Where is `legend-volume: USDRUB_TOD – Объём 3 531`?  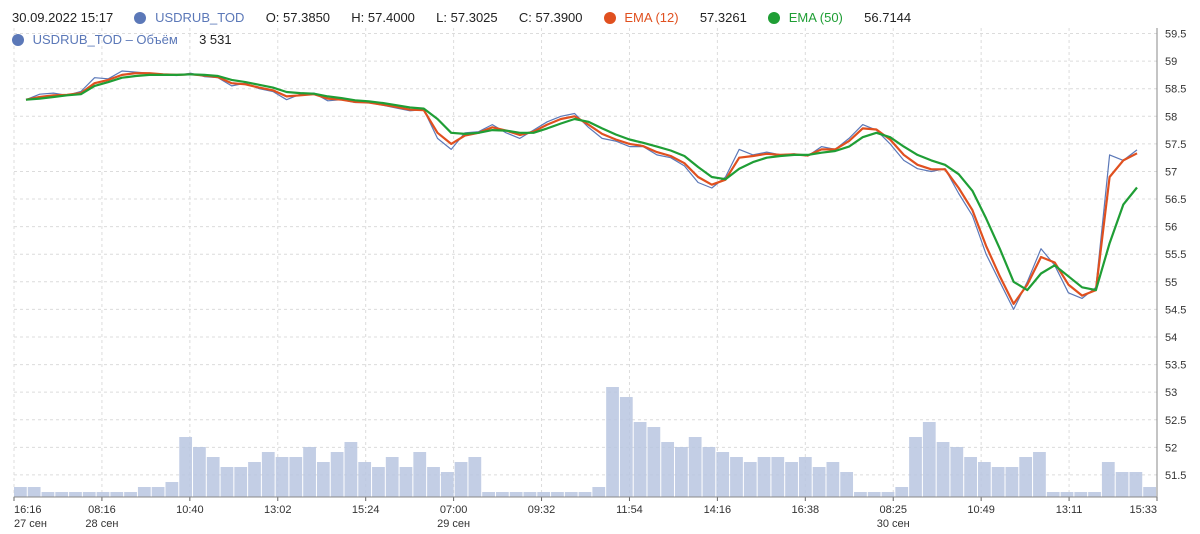
legend-volume: USDRUB_TOD – Объём 3 531 is located at coordinates (122, 39).